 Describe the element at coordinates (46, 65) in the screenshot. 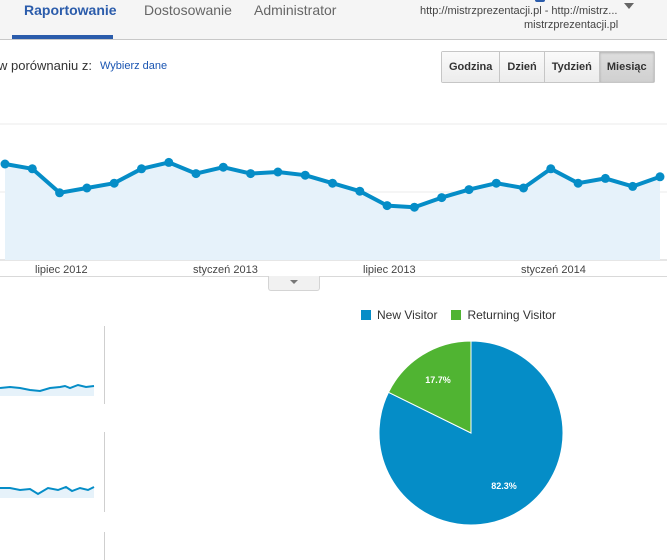

I see `compare-label: w porównaniu z:` at that location.